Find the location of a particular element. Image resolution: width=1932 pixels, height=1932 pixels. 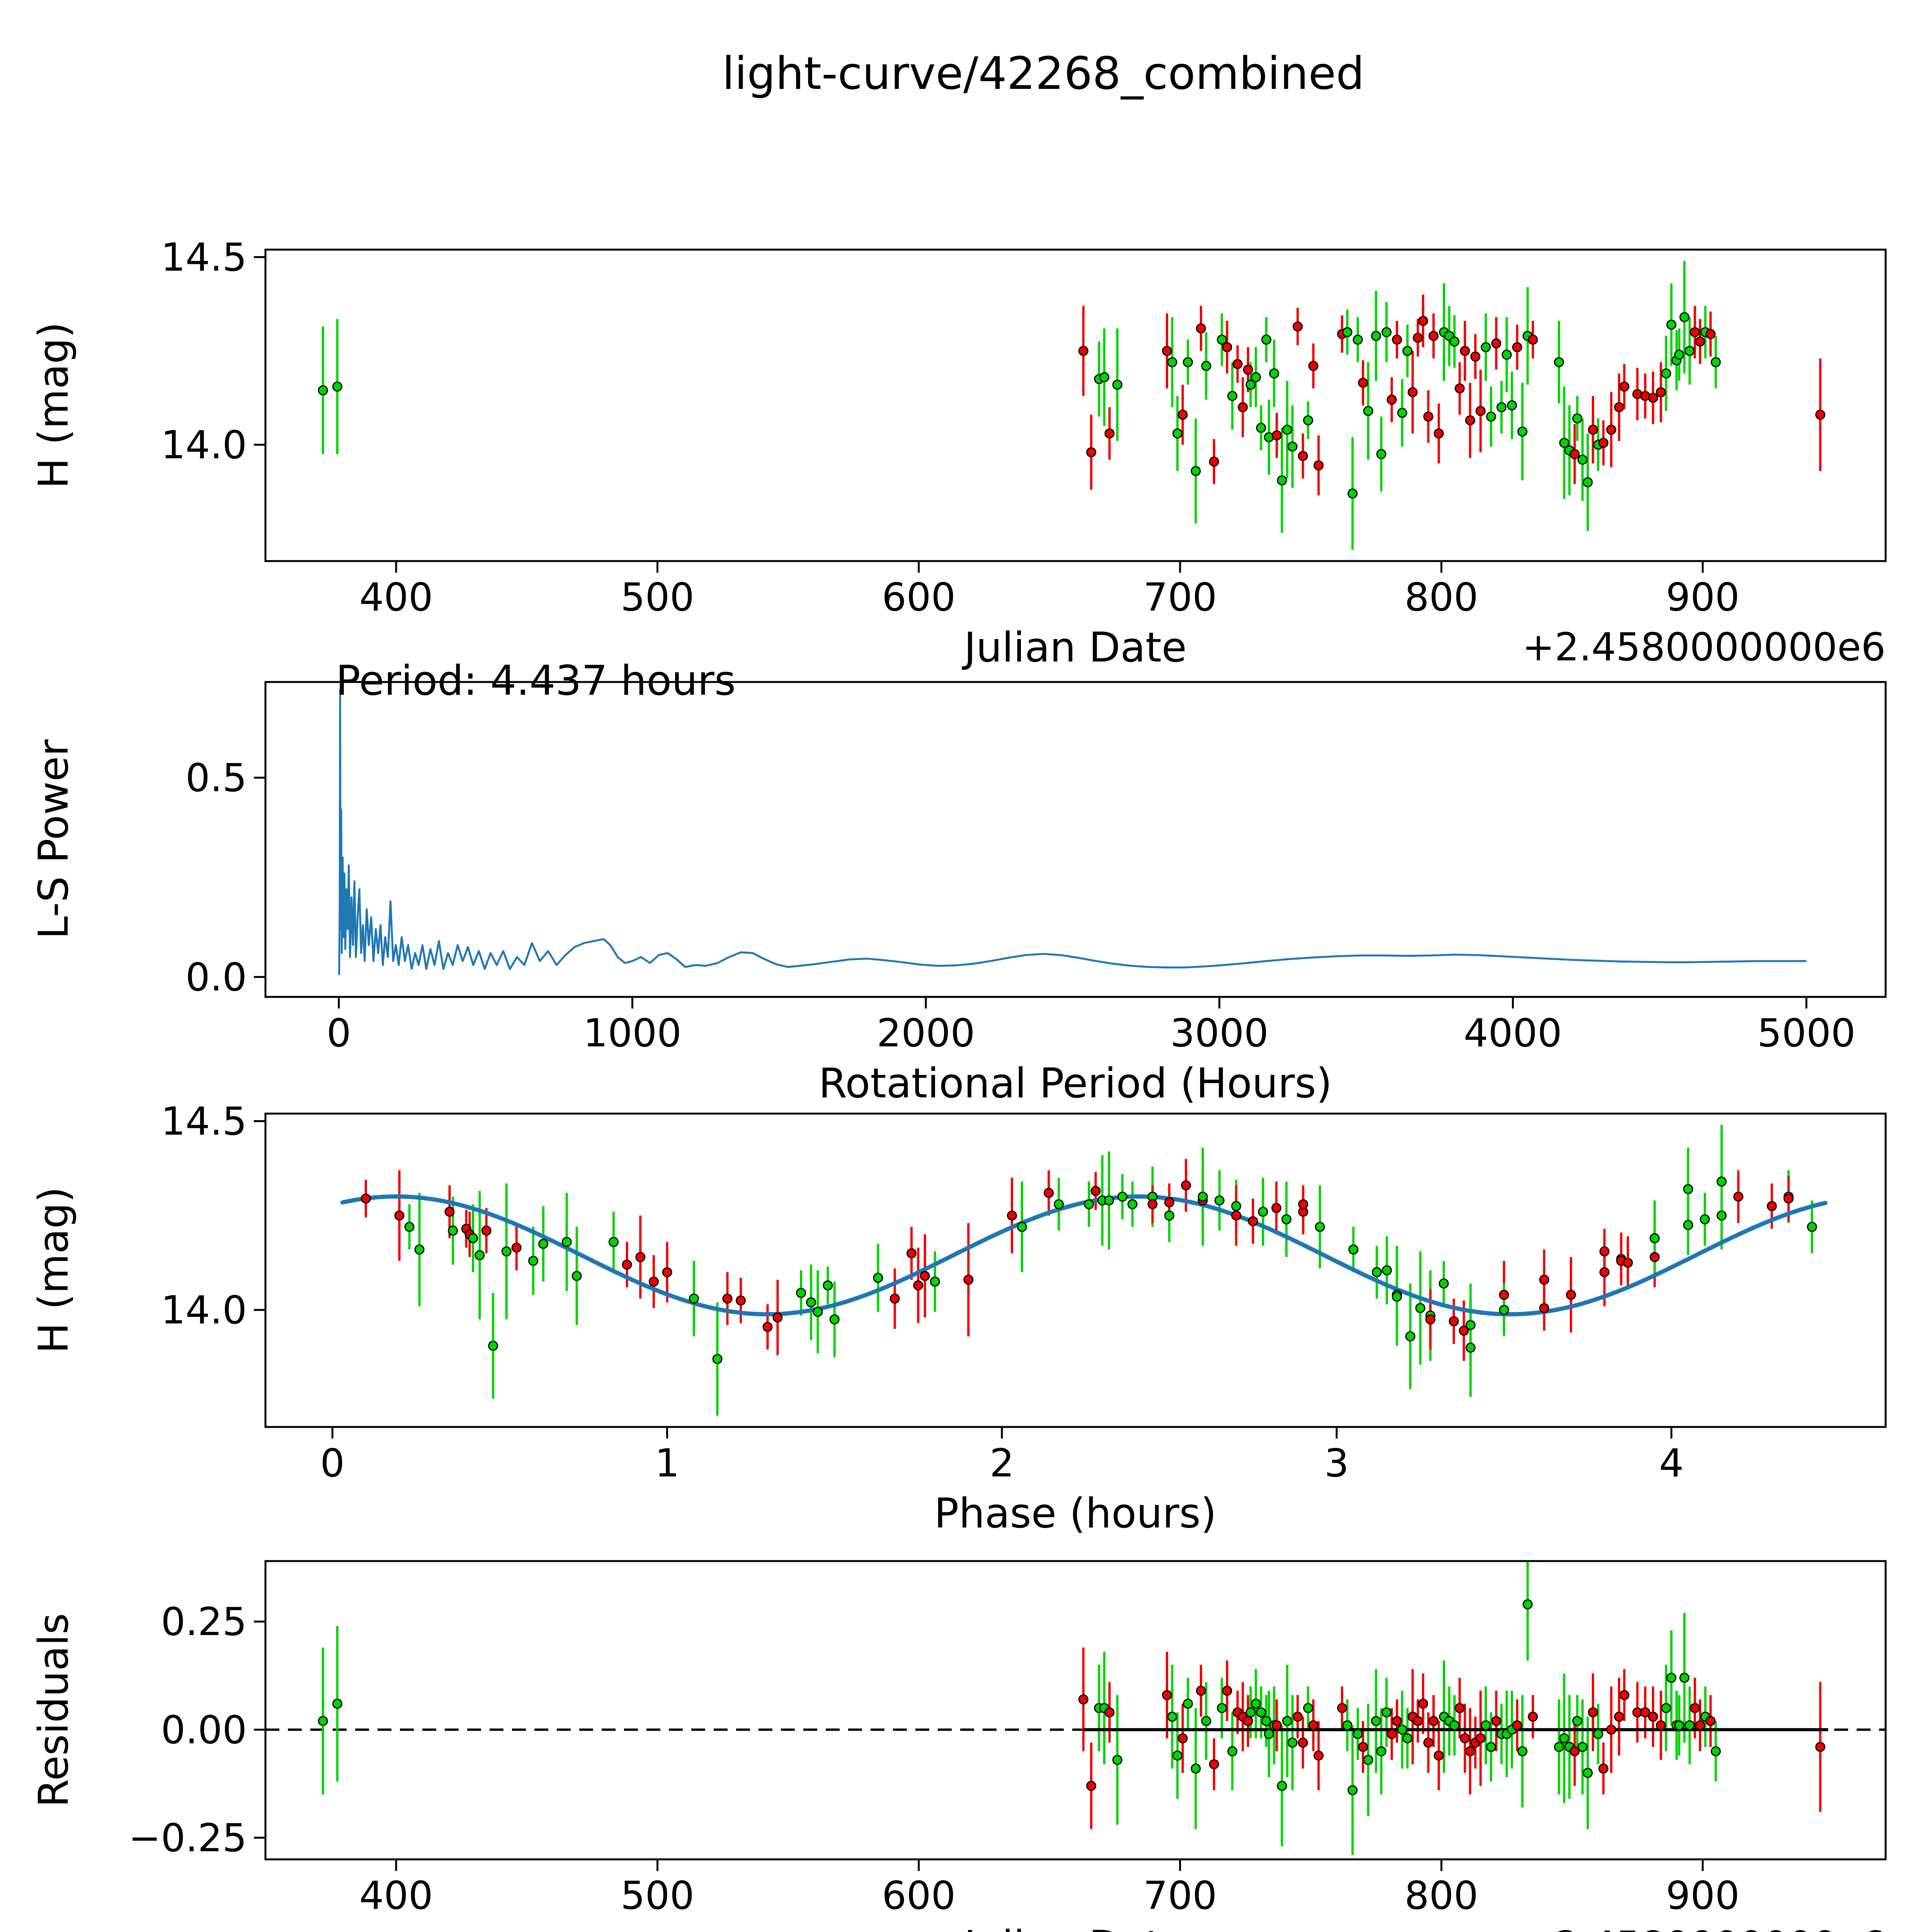

panel-content-residuals is located at coordinates (1076, 1708).